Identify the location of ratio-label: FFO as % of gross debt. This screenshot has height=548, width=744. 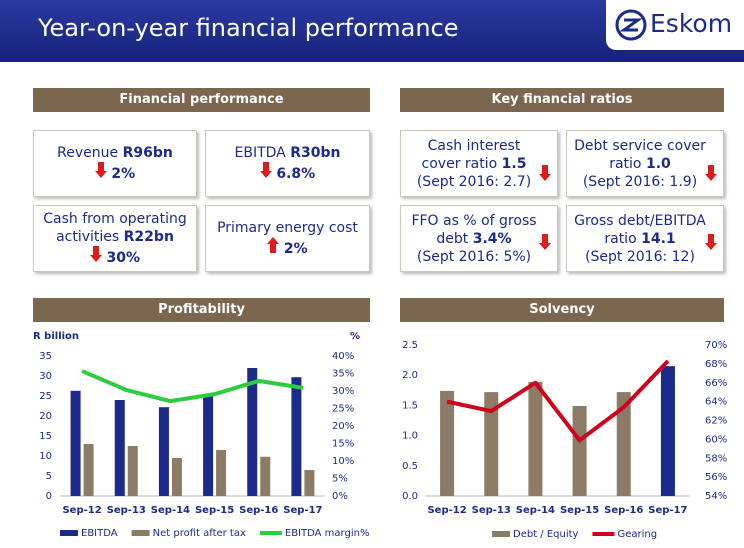
(474, 229).